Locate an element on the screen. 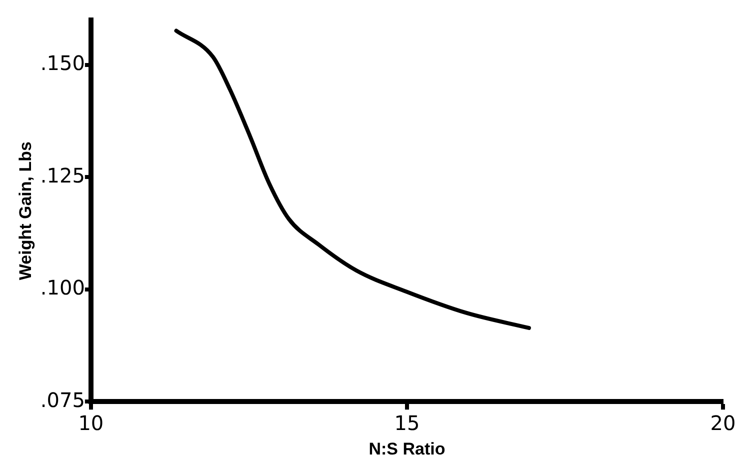  y-tick-label: .075 is located at coordinates (62, 400).